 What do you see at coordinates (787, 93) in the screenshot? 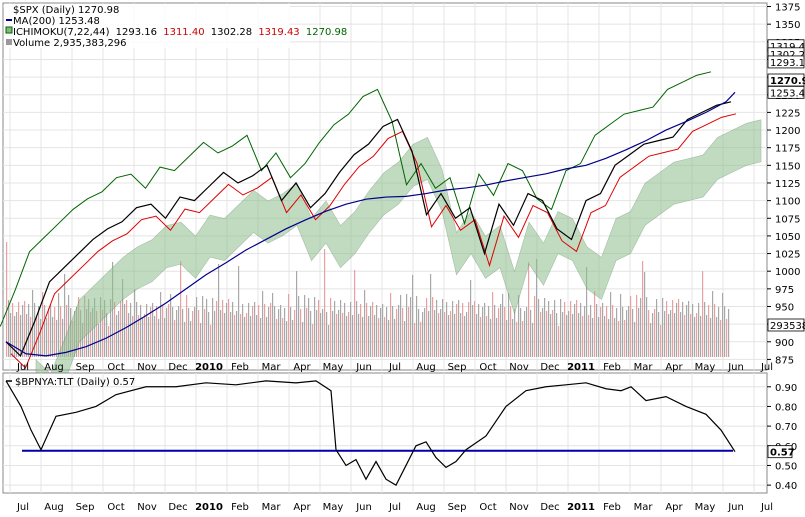
I see `price-tag-label: 1253.4` at bounding box center [787, 93].